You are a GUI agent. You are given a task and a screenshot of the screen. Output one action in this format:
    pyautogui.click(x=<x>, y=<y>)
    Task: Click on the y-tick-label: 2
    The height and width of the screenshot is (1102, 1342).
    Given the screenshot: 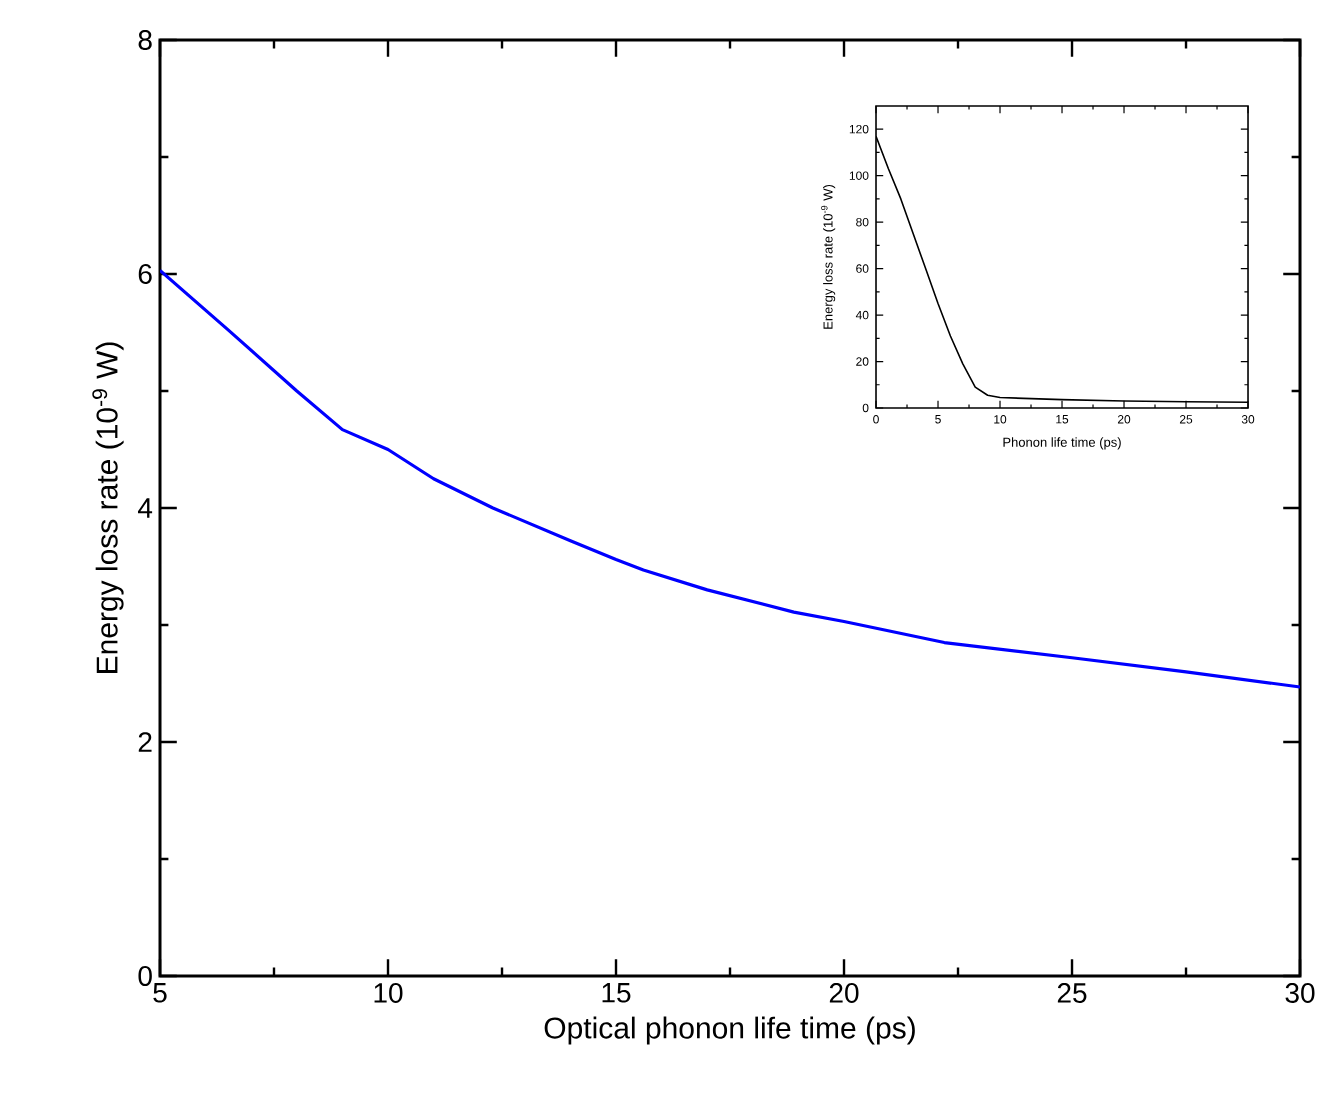 What is the action you would take?
    pyautogui.click(x=145, y=742)
    